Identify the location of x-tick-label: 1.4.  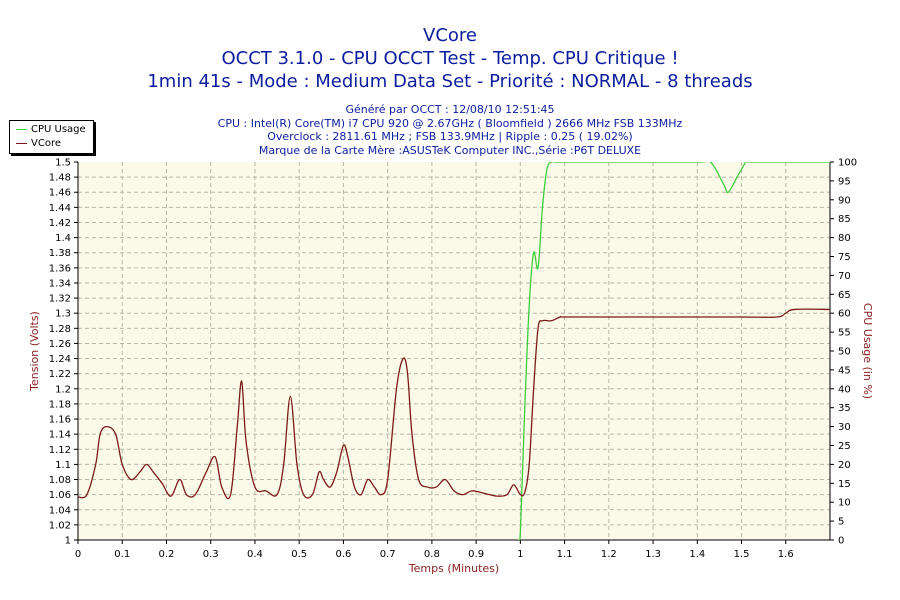
(697, 554).